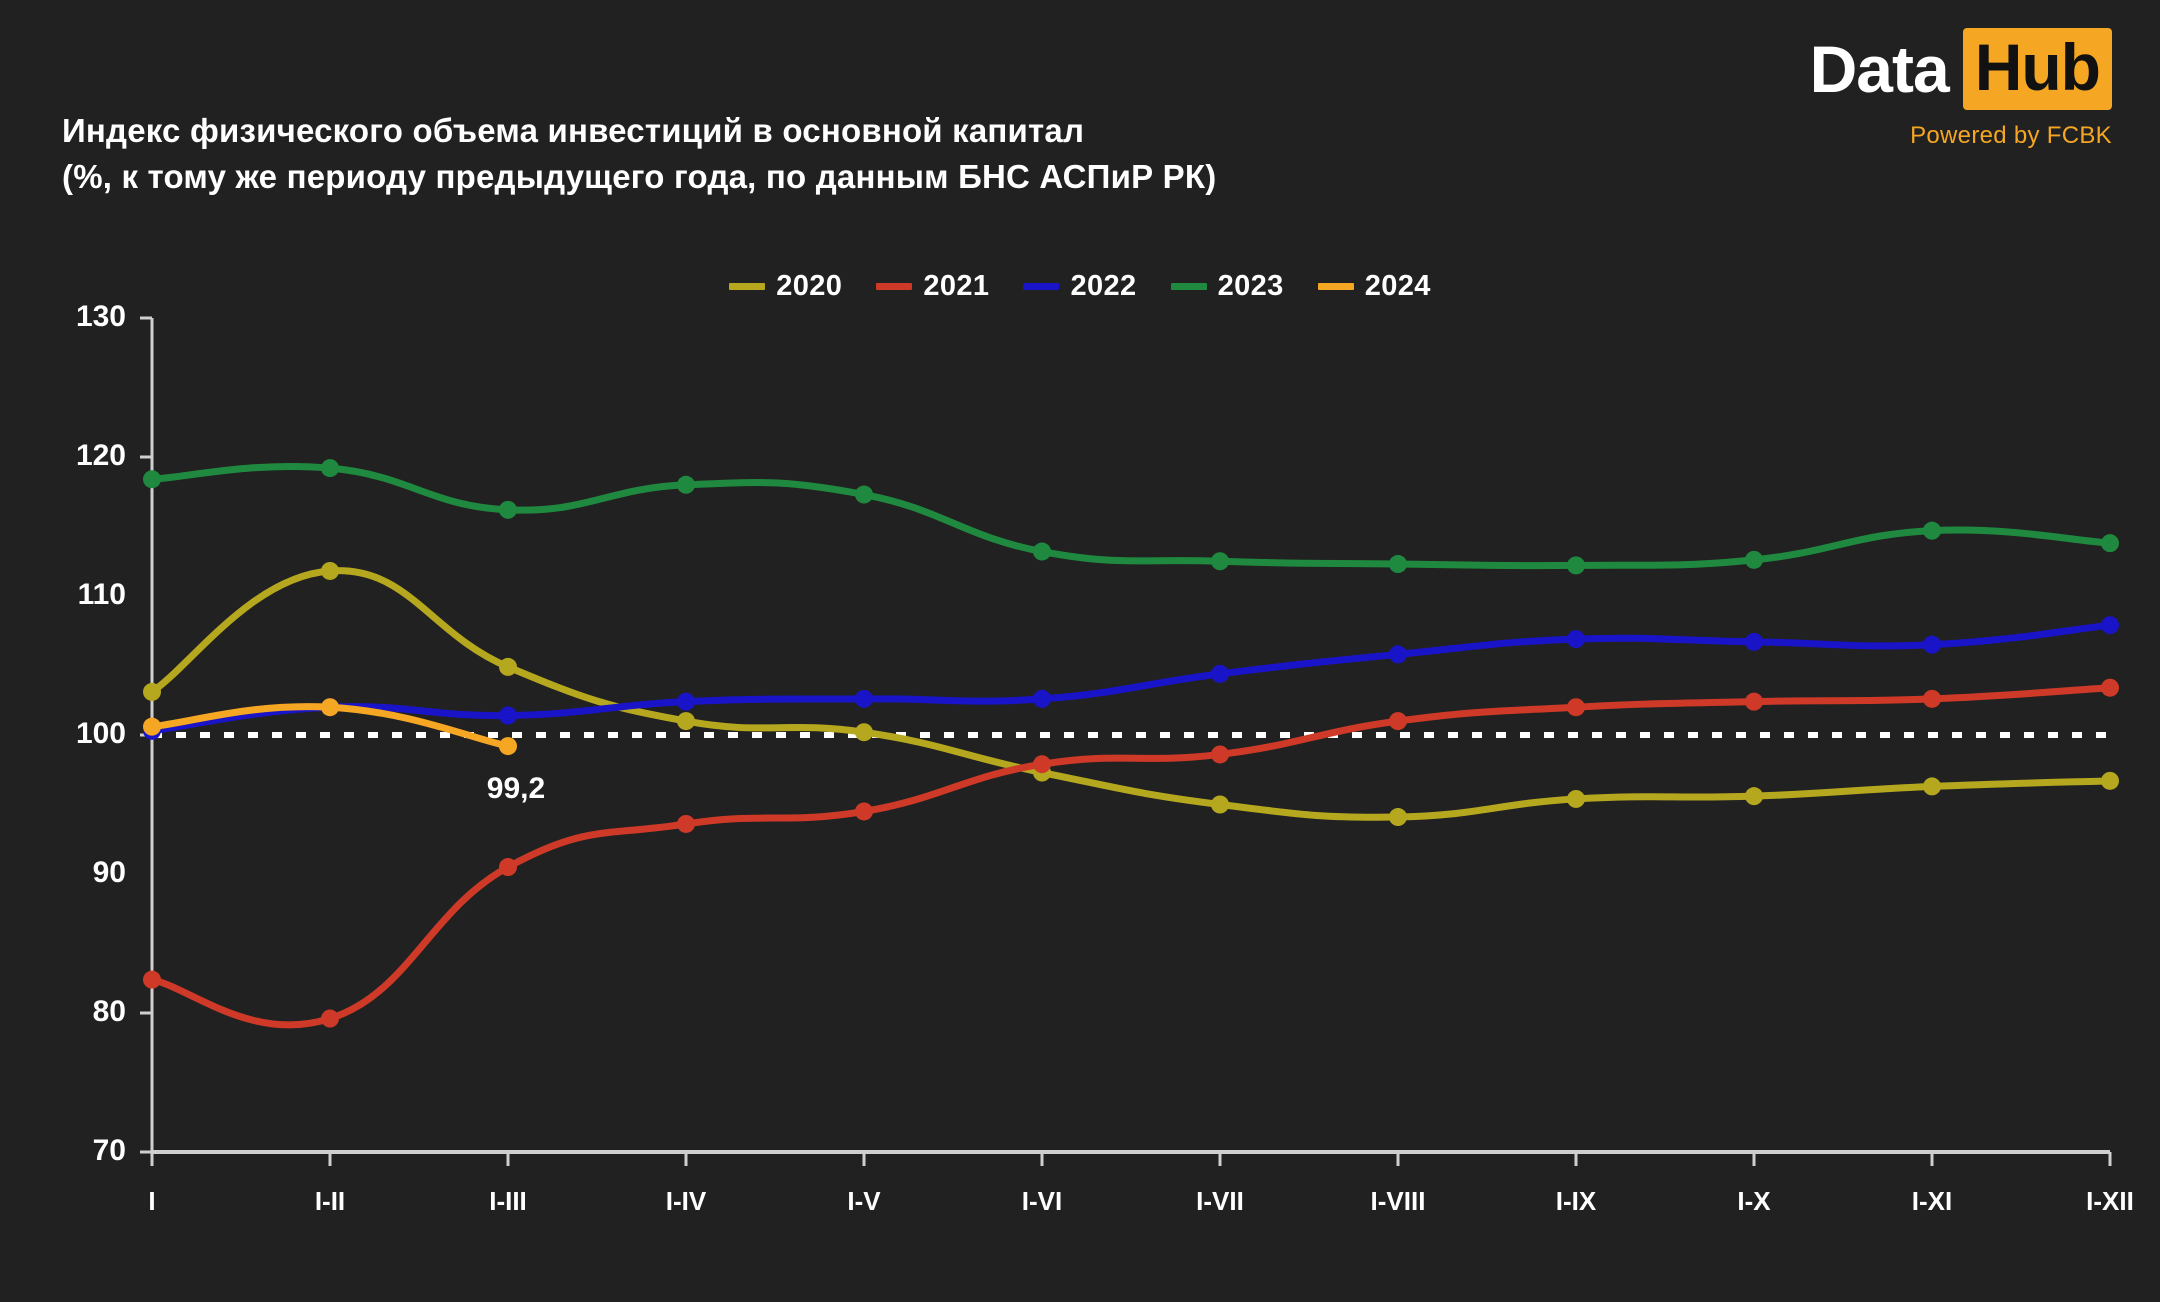 Image resolution: width=2160 pixels, height=1302 pixels. Describe the element at coordinates (151, 1201) in the screenshot. I see `x-tick-label: I` at that location.